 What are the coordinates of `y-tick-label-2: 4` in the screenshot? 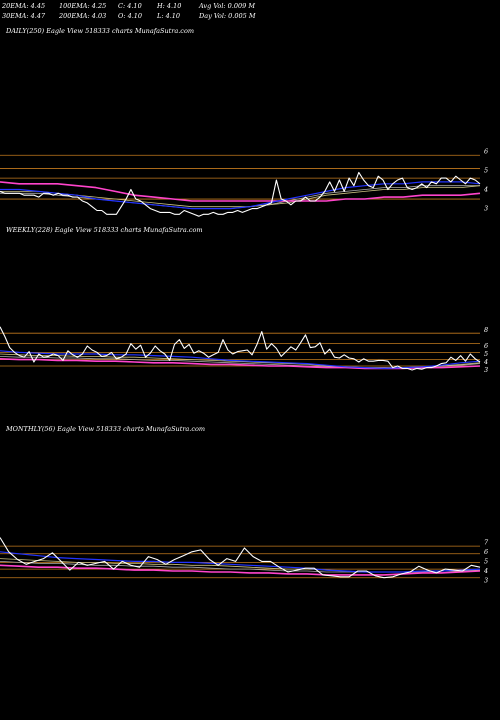 It's located at (485, 190).